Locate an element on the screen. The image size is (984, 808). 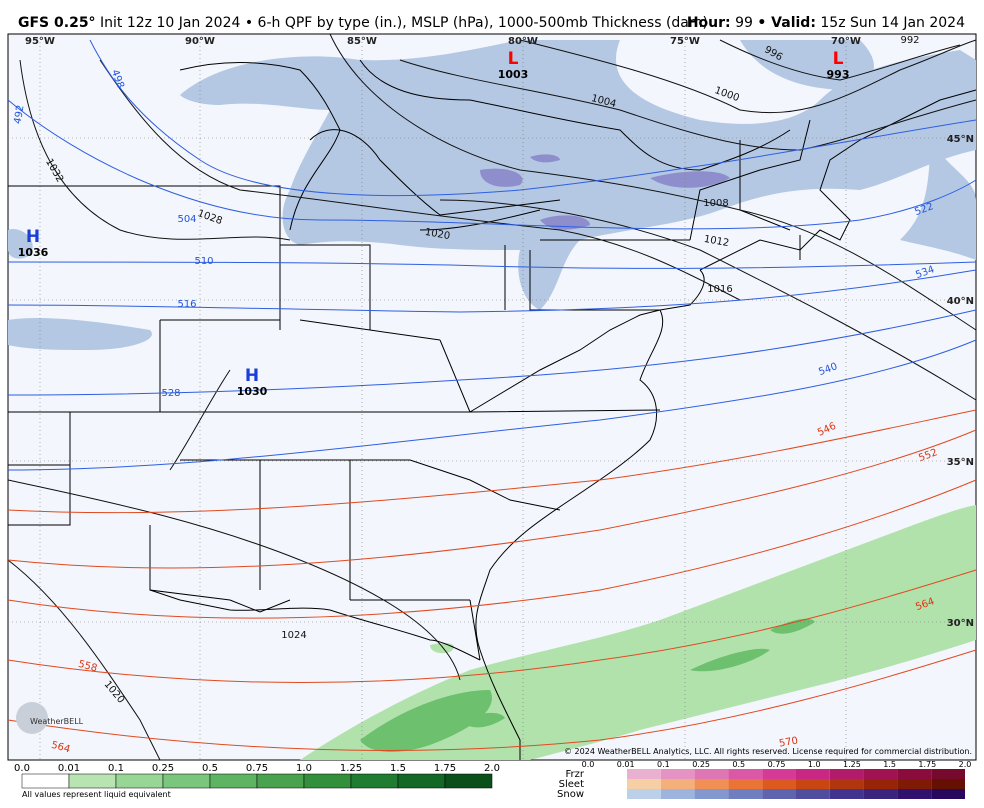
qpf-tick-label: 1.25 is located at coordinates (351, 768).